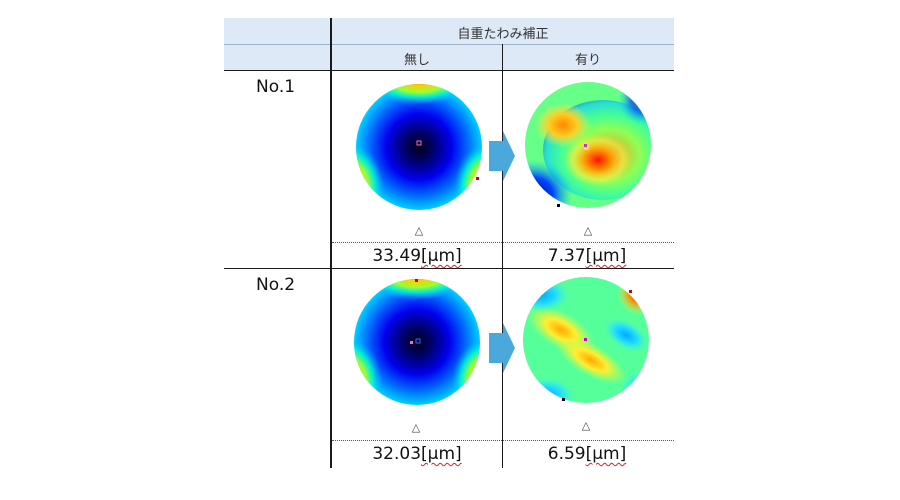  Describe the element at coordinates (503, 34) in the screenshot. I see `header-title: 自重たわみ補正` at that location.